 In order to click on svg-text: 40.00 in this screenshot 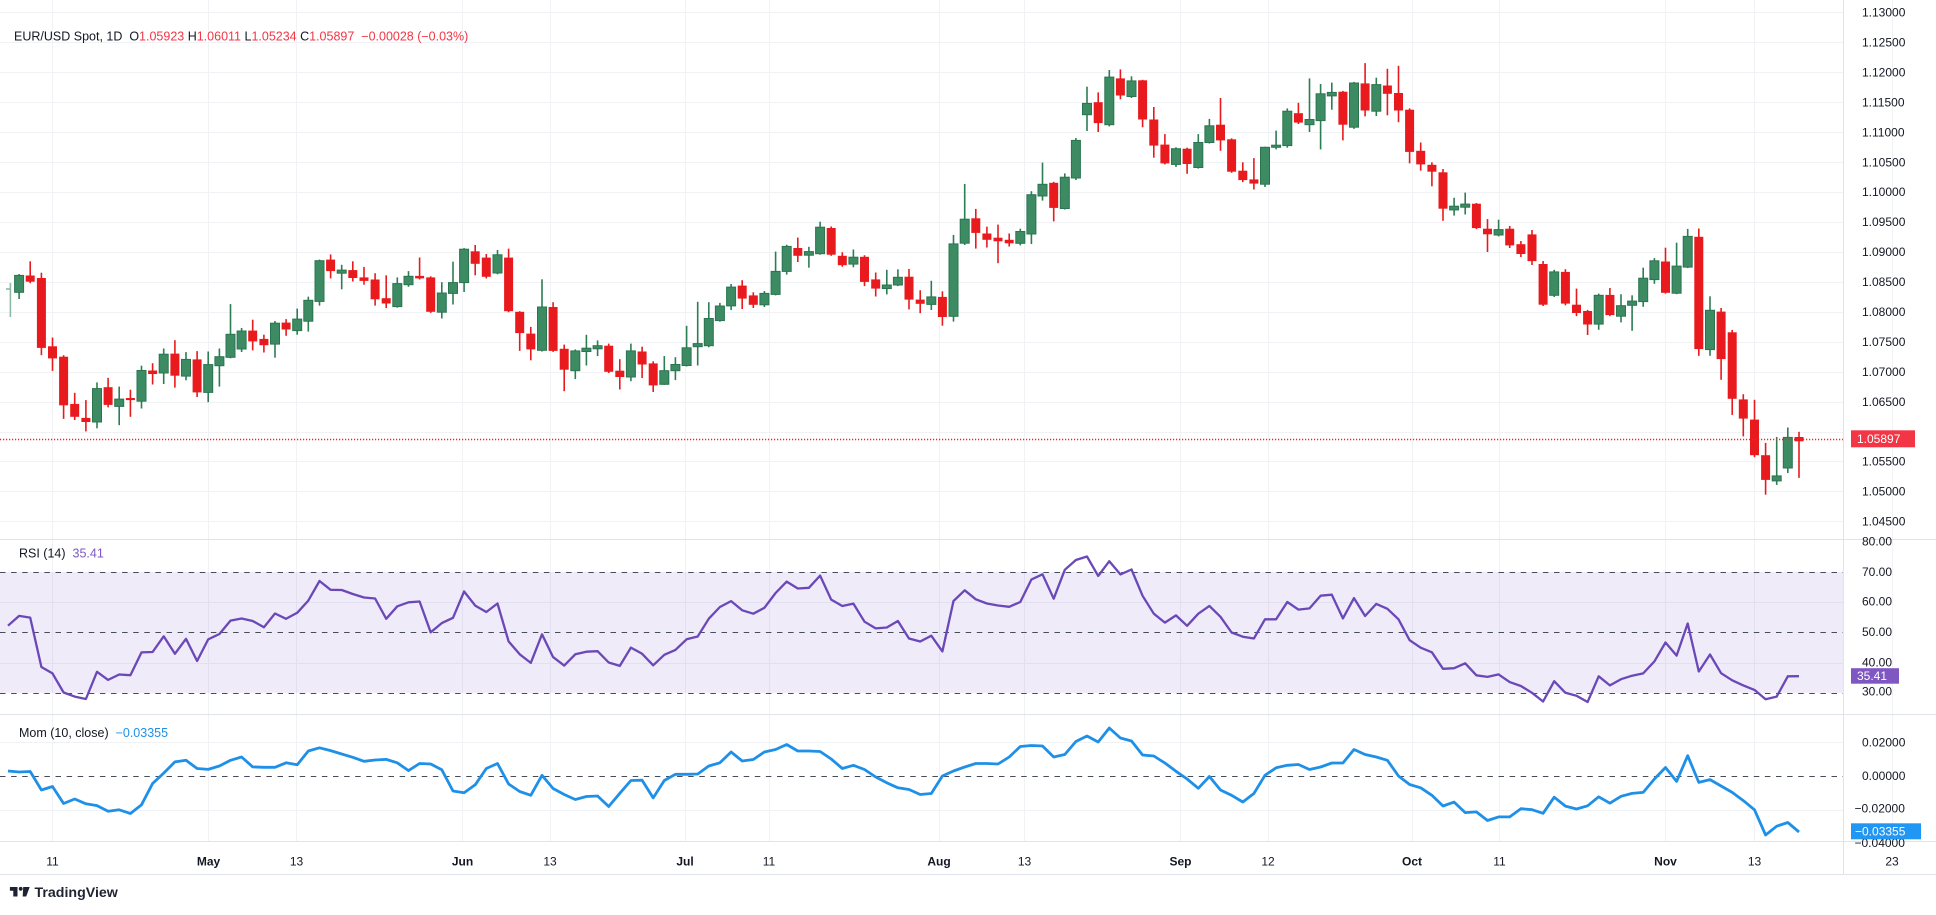, I will do `click(1877, 662)`.